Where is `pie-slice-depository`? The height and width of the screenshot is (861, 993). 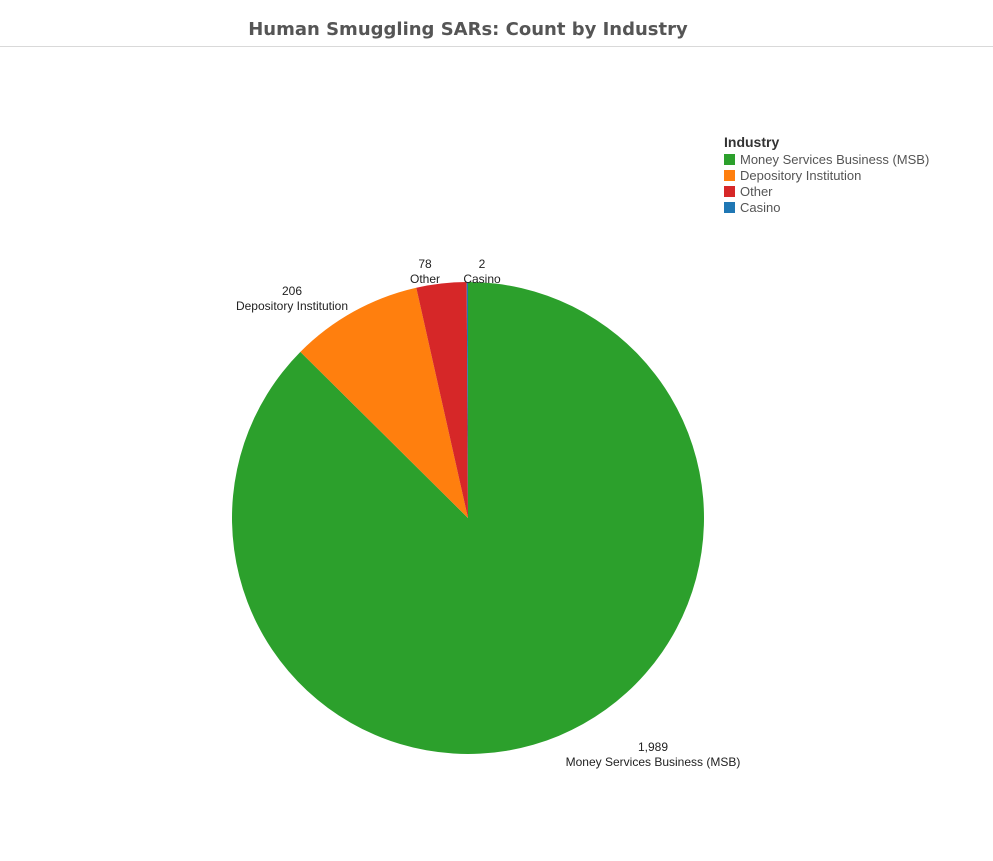 pie-slice-depository is located at coordinates (384, 402).